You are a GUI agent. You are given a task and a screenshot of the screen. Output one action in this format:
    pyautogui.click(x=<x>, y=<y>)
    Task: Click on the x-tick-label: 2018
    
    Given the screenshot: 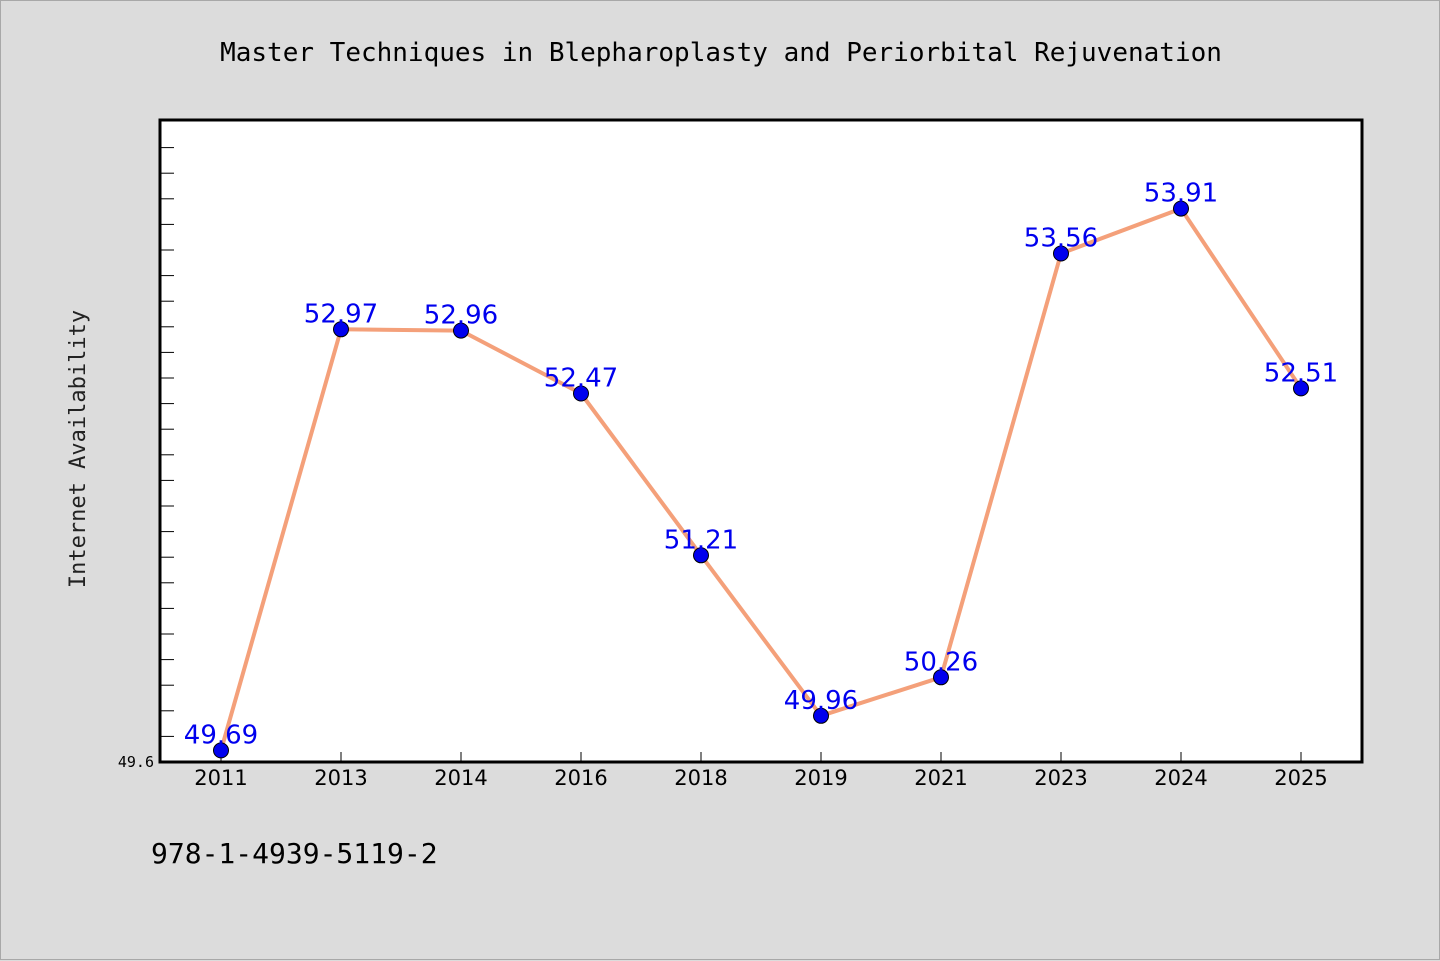 What is the action you would take?
    pyautogui.click(x=700, y=778)
    